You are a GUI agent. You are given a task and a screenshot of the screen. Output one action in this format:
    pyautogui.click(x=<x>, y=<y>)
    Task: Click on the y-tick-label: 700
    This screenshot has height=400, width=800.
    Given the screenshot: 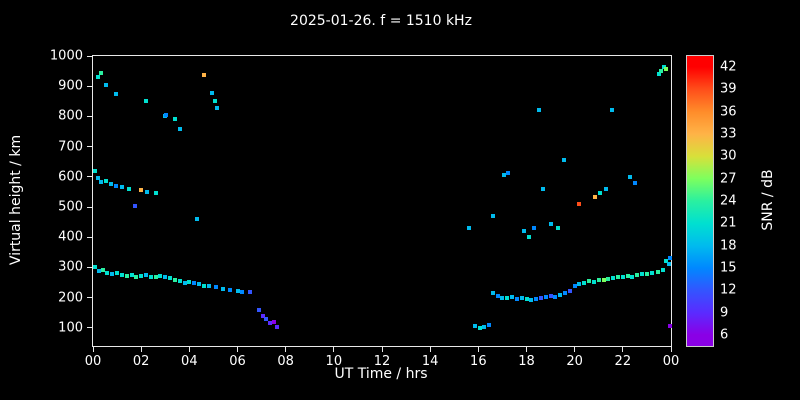 What is the action you would take?
    pyautogui.click(x=70, y=147)
    